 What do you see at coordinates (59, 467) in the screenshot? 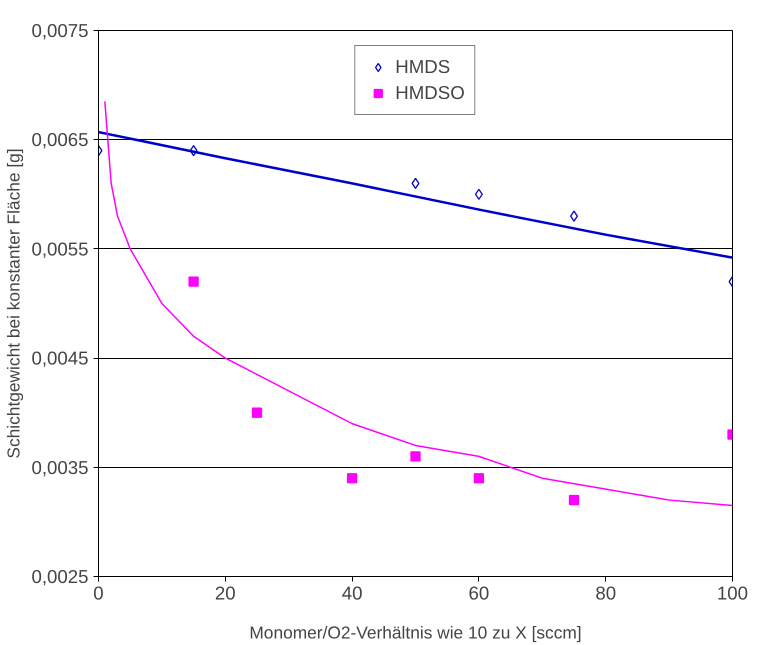
I see `y-tick-label: 0,0035` at bounding box center [59, 467].